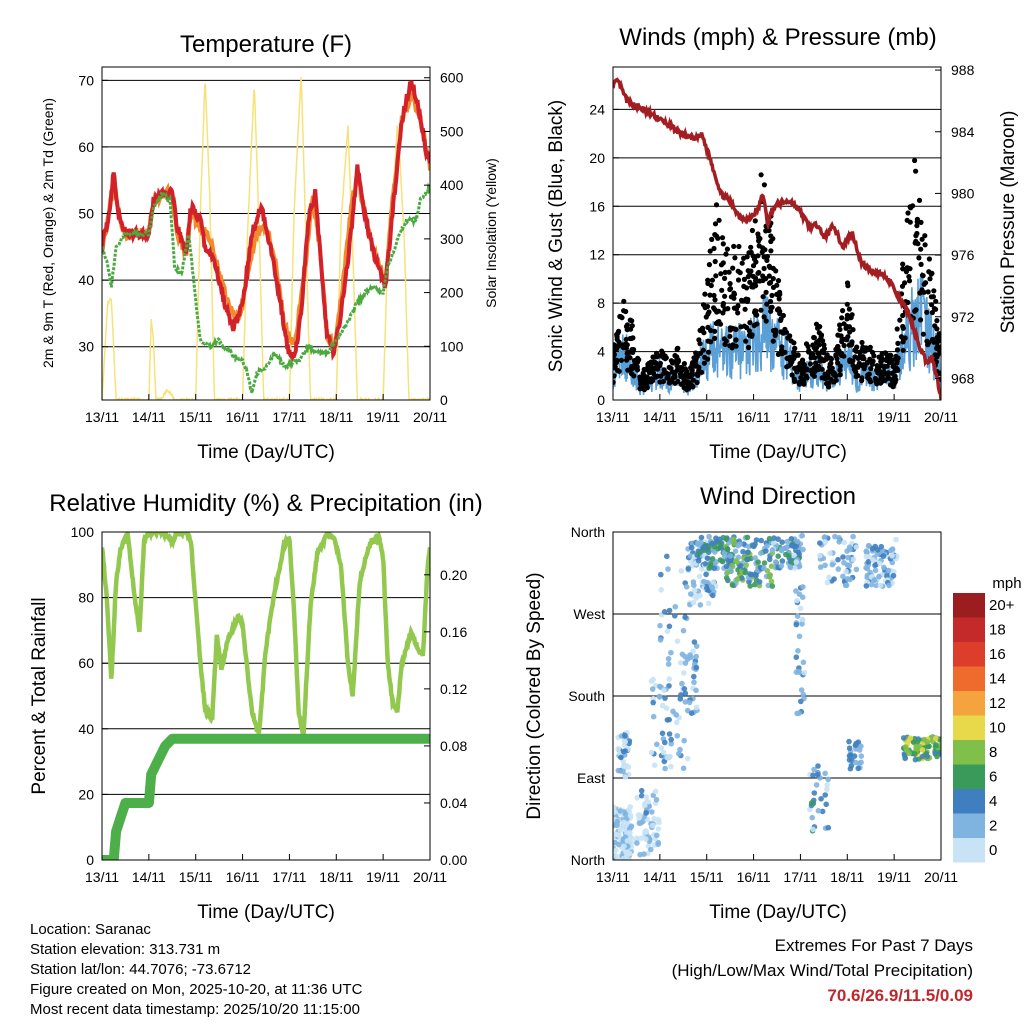  I want to click on y2-tick-label: 972, so click(963, 317).